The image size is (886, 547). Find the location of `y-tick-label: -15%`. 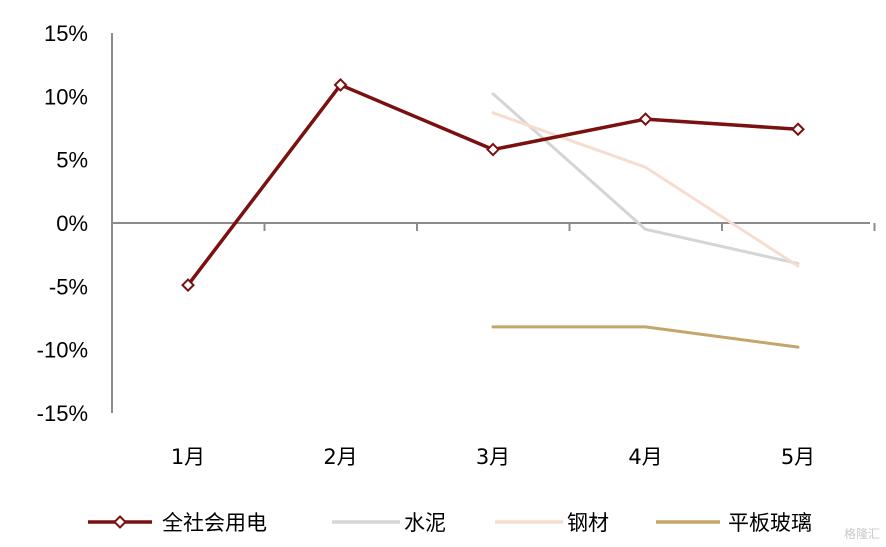

y-tick-label: -15% is located at coordinates (62, 413).